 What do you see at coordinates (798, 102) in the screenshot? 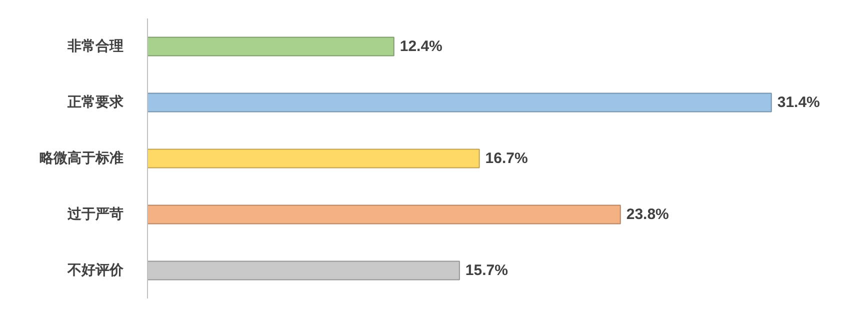
I see `data-label: 31.4%` at bounding box center [798, 102].